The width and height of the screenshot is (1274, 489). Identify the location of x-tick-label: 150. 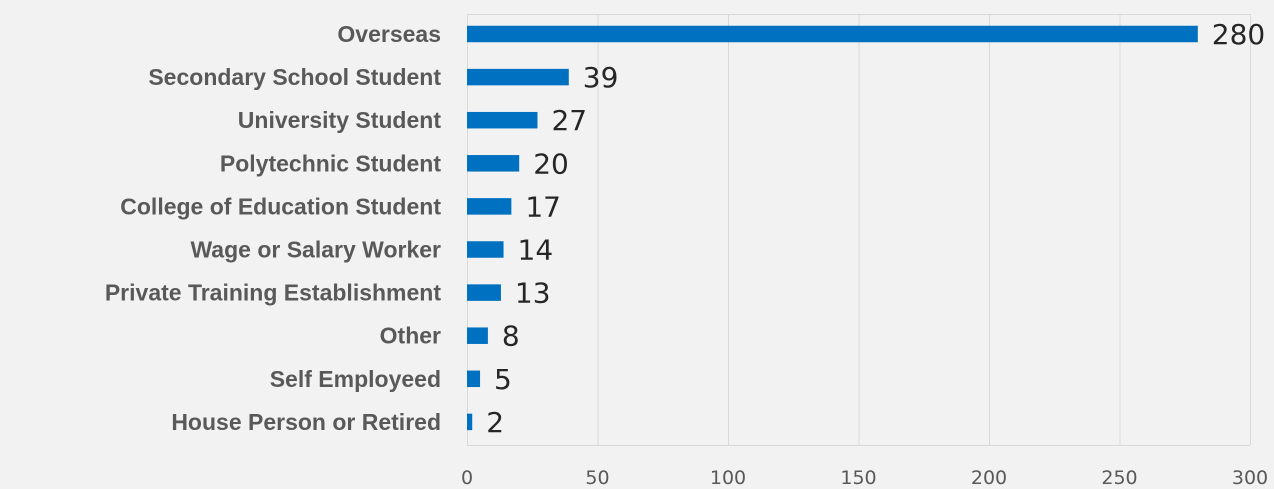
(858, 478).